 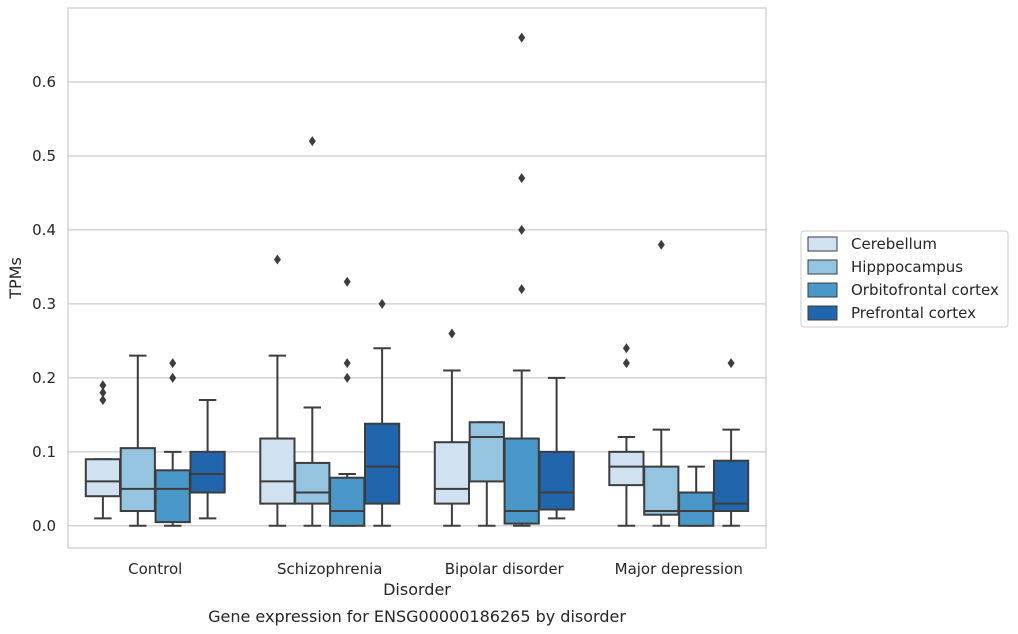 What do you see at coordinates (44, 526) in the screenshot?
I see `y-tick-label: 0.0` at bounding box center [44, 526].